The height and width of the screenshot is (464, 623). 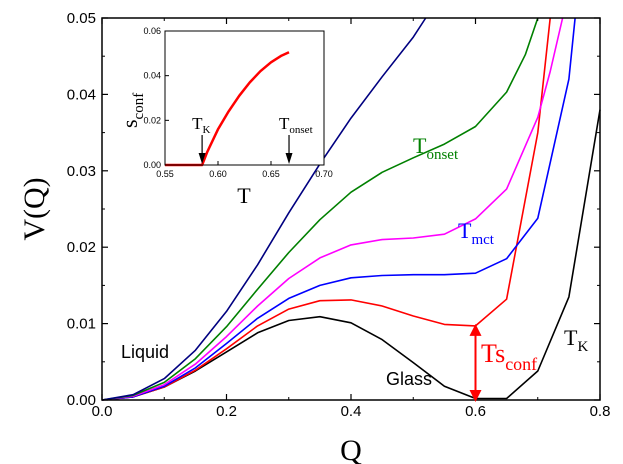 I want to click on y-tick-label: 0.03, so click(x=81, y=171).